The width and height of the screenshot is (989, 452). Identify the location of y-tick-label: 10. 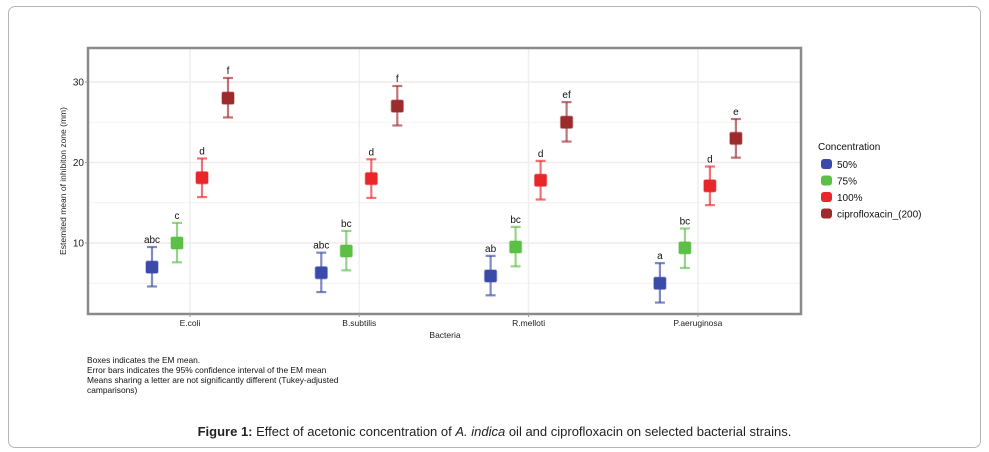
(79, 244).